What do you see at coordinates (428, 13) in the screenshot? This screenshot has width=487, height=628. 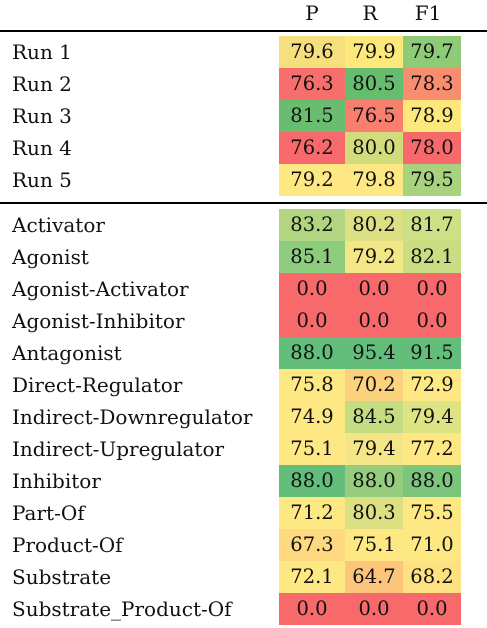 I see `header-f1: F1` at bounding box center [428, 13].